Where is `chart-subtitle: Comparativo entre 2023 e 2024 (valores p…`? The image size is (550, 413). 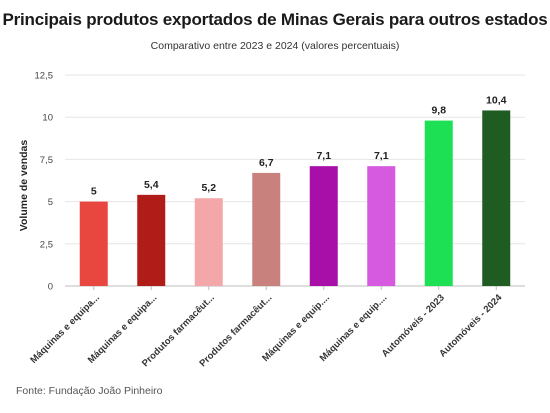
chart-subtitle: Comparativo entre 2023 e 2024 (valores p… is located at coordinates (275, 46).